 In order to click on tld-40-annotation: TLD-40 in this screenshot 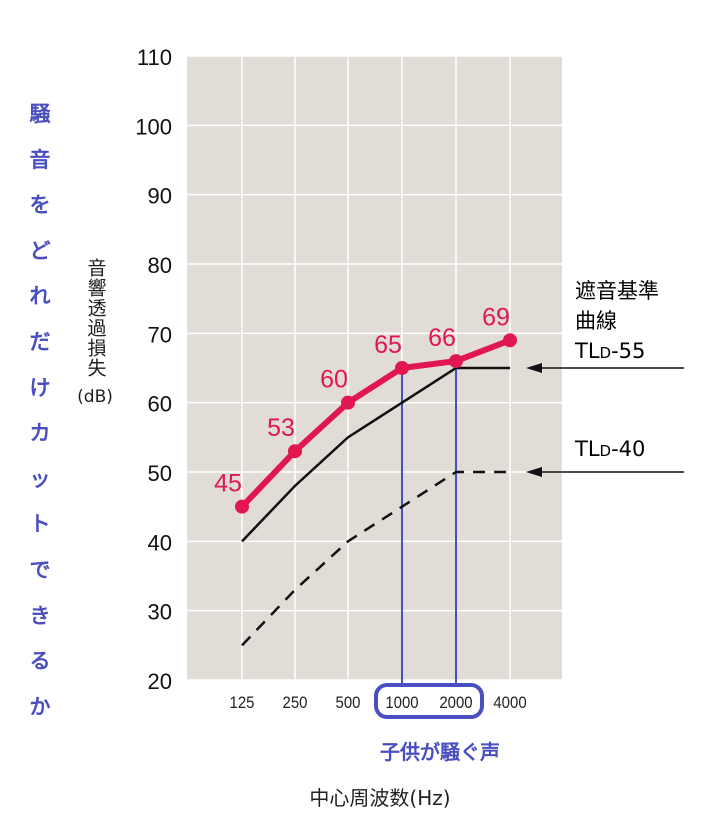, I will do `click(610, 449)`.